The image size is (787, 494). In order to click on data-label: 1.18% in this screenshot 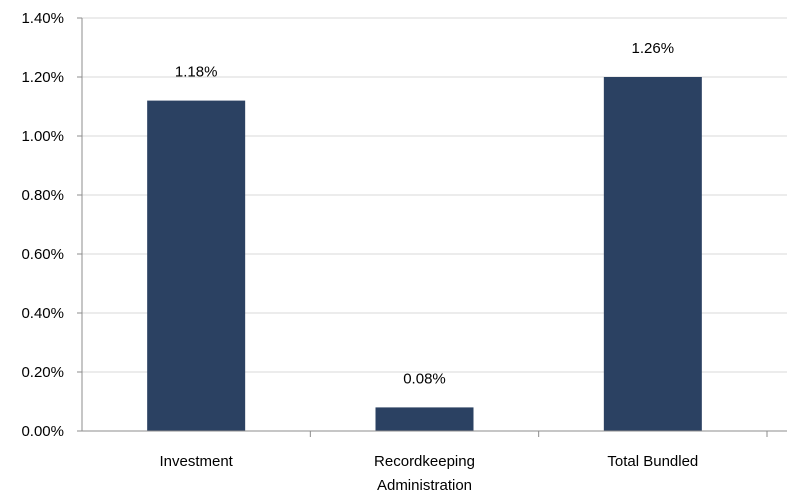, I will do `click(196, 72)`.